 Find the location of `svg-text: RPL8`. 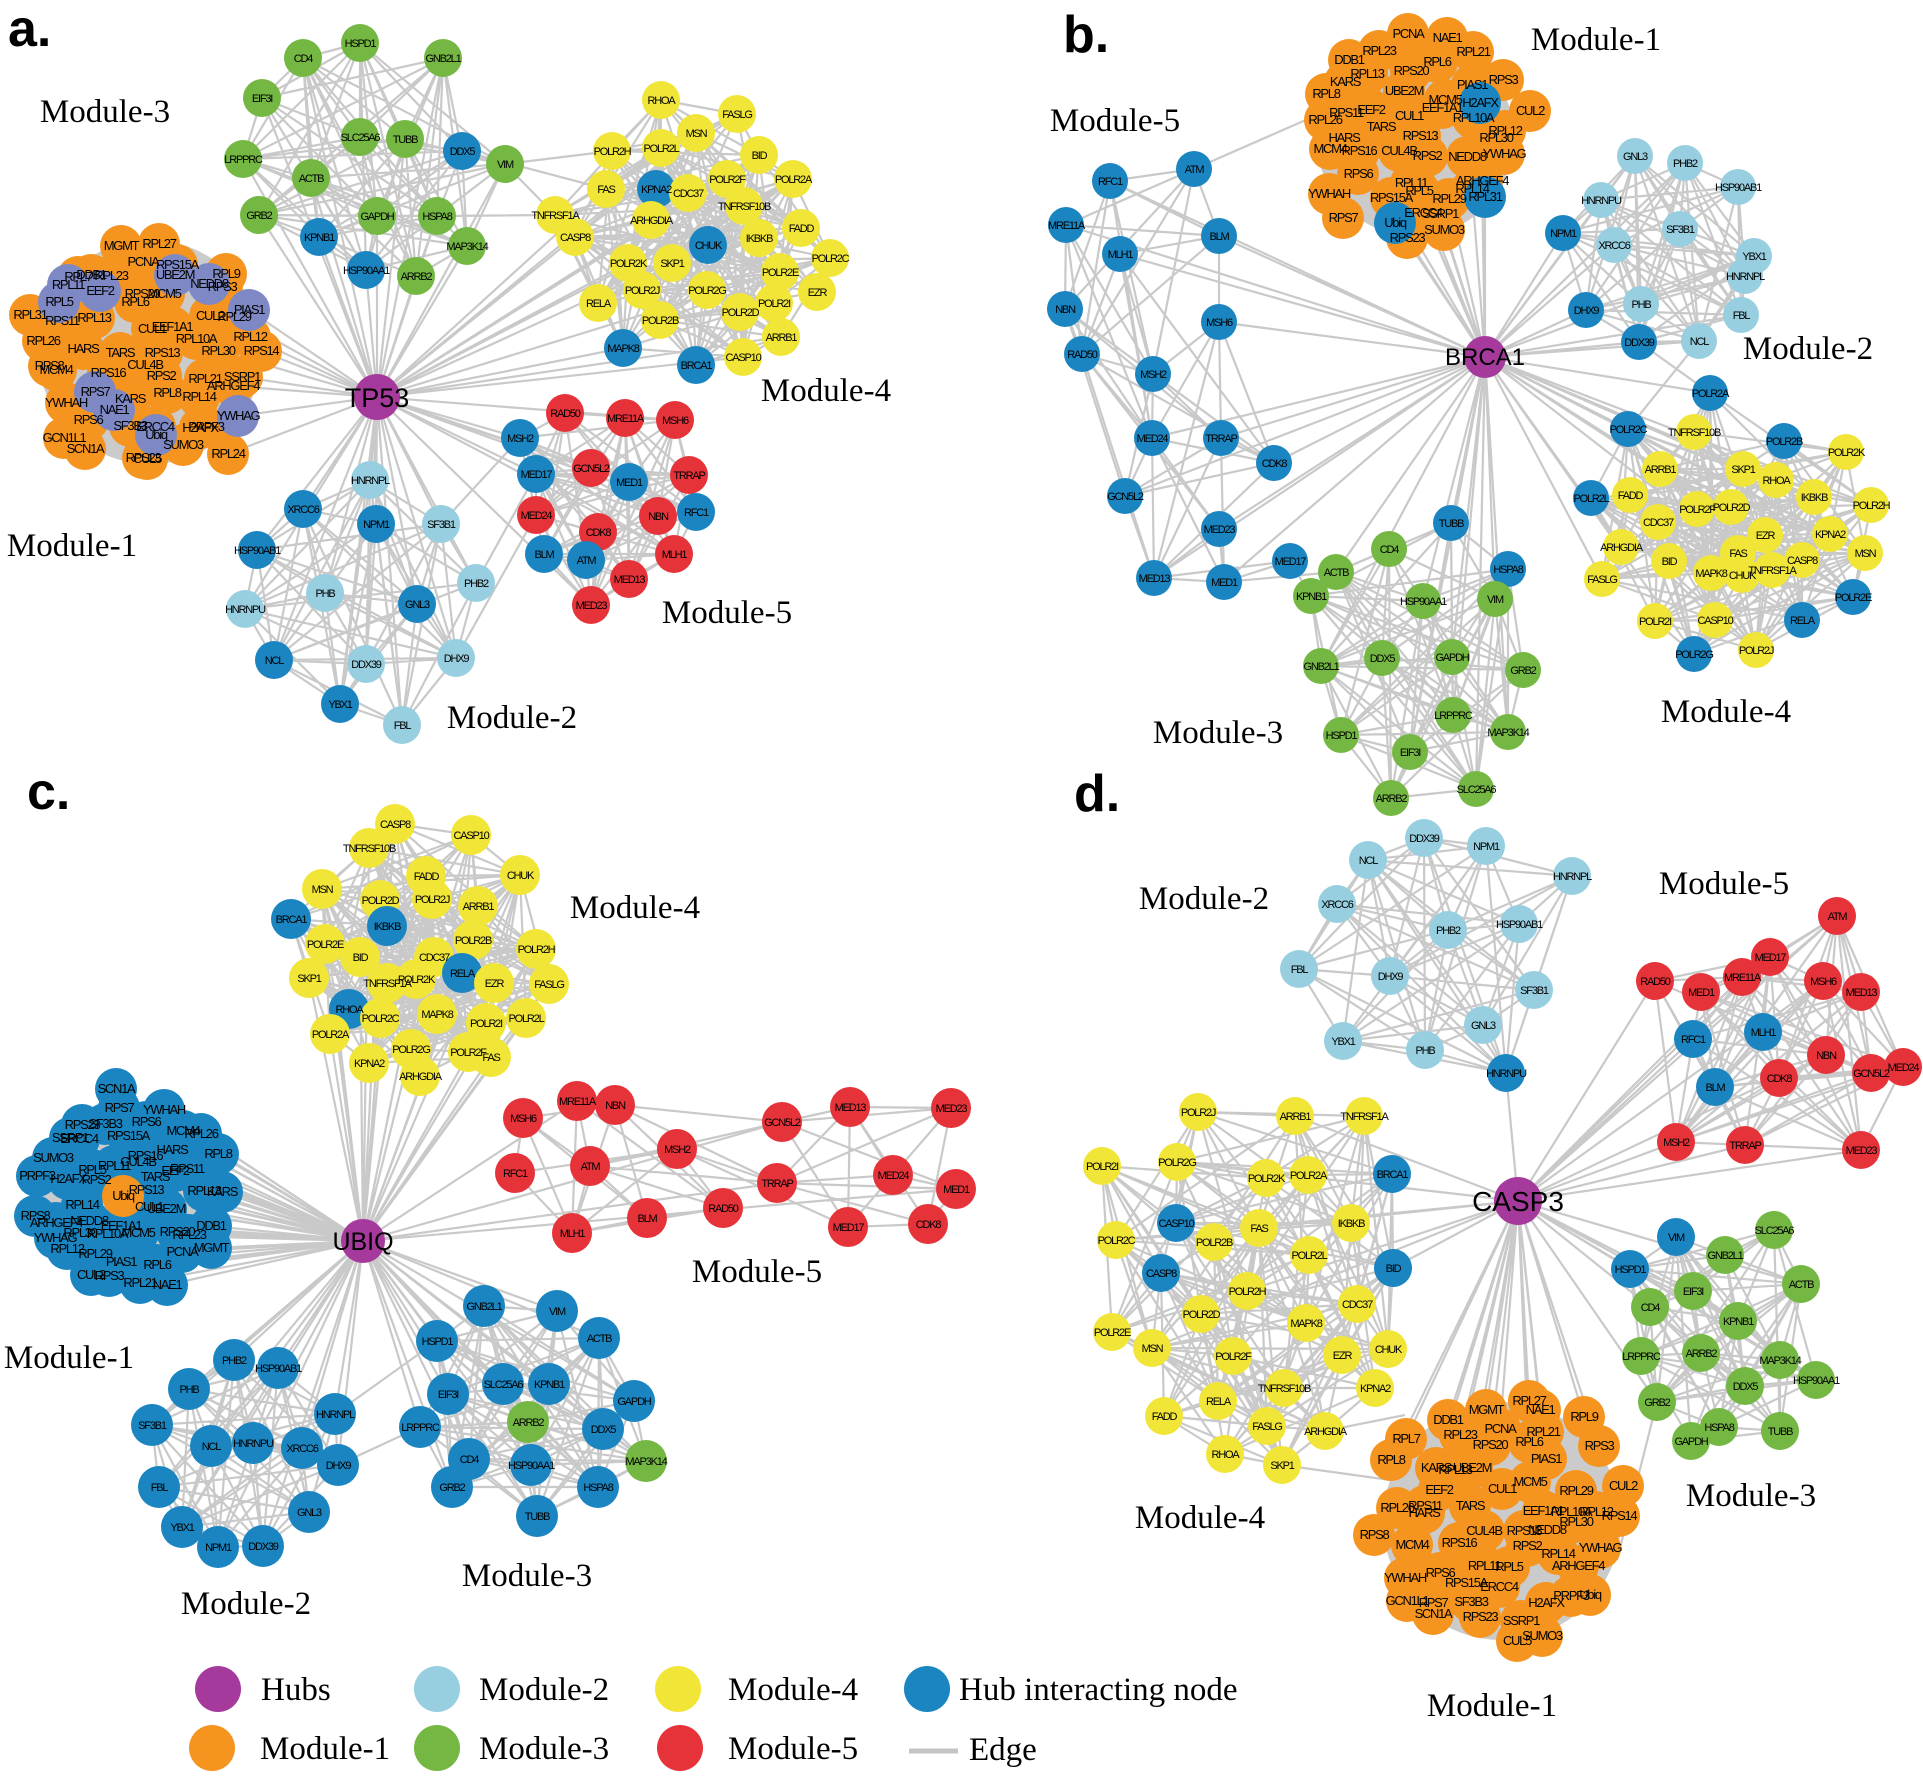

svg-text: RPL8 is located at coordinates (1326, 93).